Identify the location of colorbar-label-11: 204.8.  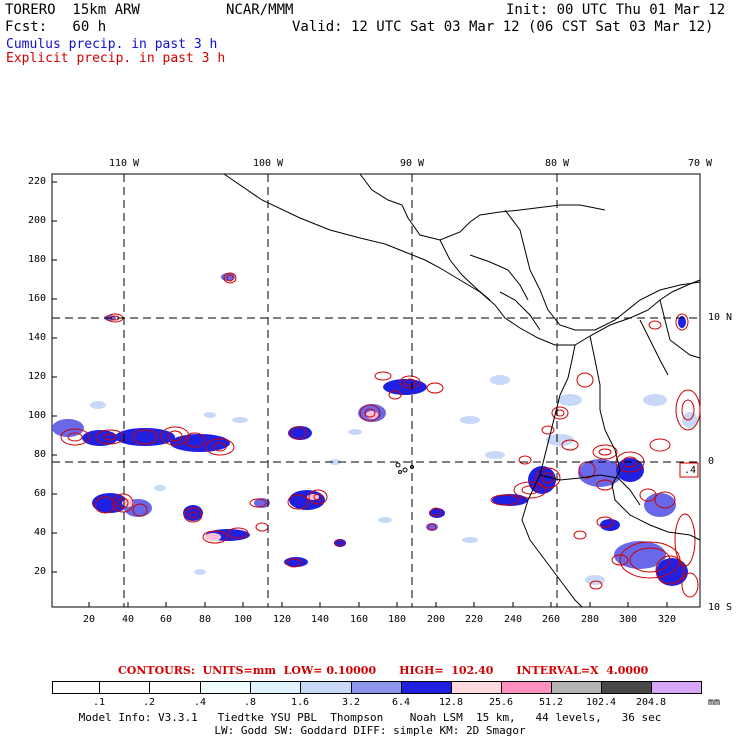
(651, 702).